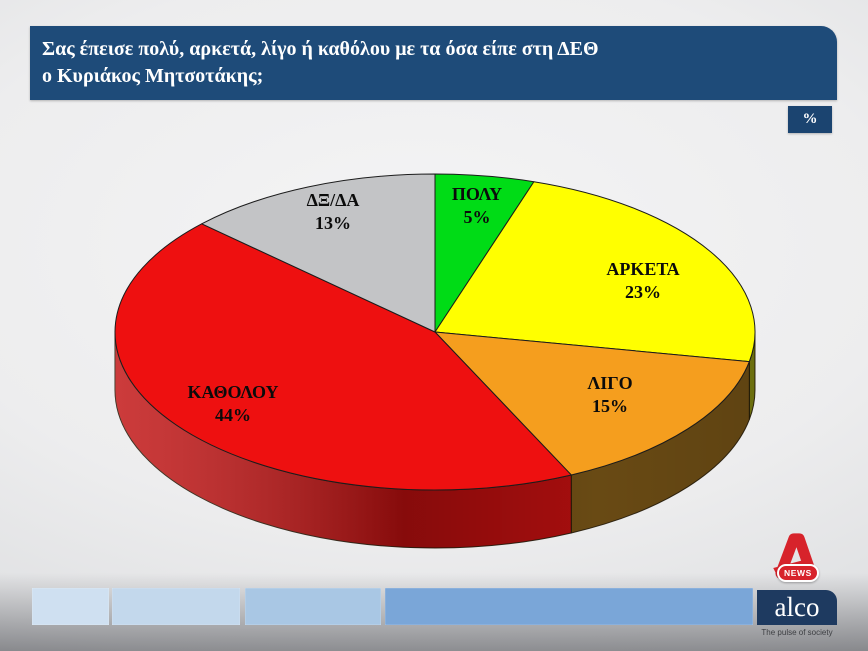 This screenshot has width=868, height=651. Describe the element at coordinates (798, 573) in the screenshot. I see `alpha-news-badge: NEWS` at that location.